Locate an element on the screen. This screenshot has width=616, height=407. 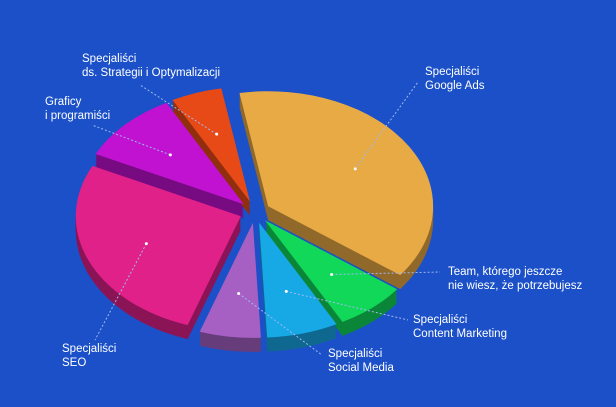
slice-label: Specjaliści Content Marketing is located at coordinates (460, 327).